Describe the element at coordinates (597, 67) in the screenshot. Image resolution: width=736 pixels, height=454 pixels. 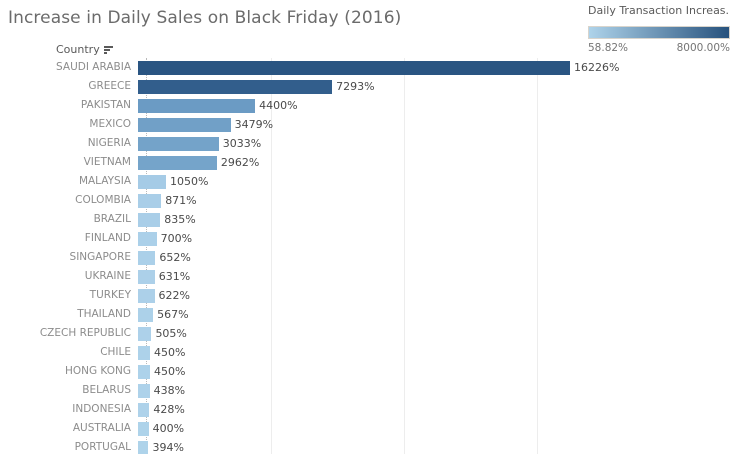
I see `bar-value-label: 16226%` at that location.